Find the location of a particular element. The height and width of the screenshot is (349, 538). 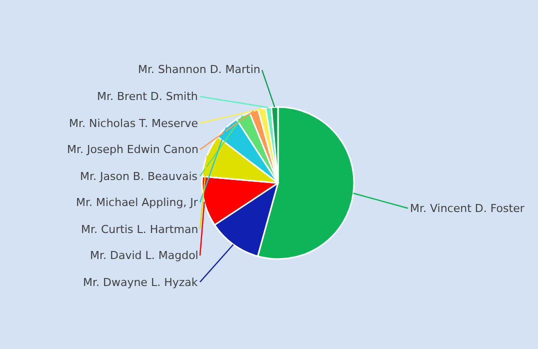

slice-label: Mr. Nicholas T. Meserve is located at coordinates (133, 123).